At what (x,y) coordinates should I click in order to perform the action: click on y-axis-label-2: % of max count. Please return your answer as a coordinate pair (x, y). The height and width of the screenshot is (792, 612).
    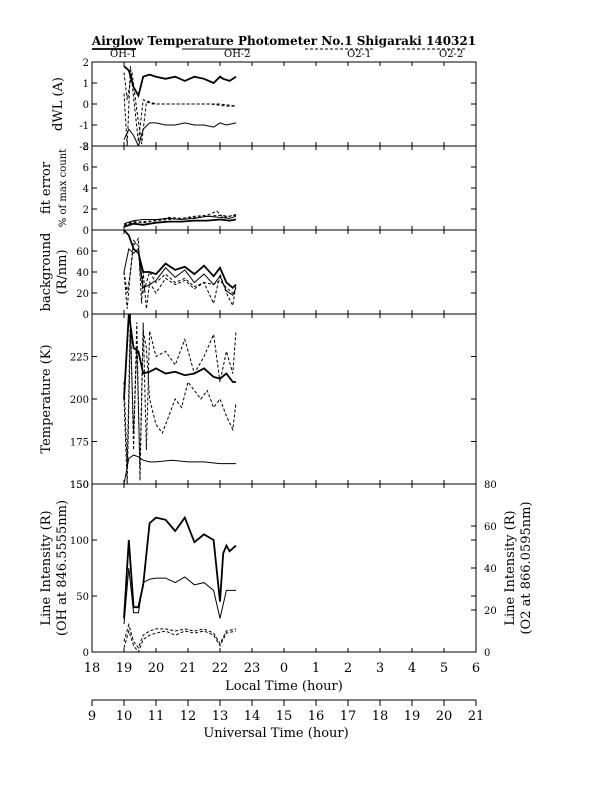
    Looking at the image, I should click on (63, 188).